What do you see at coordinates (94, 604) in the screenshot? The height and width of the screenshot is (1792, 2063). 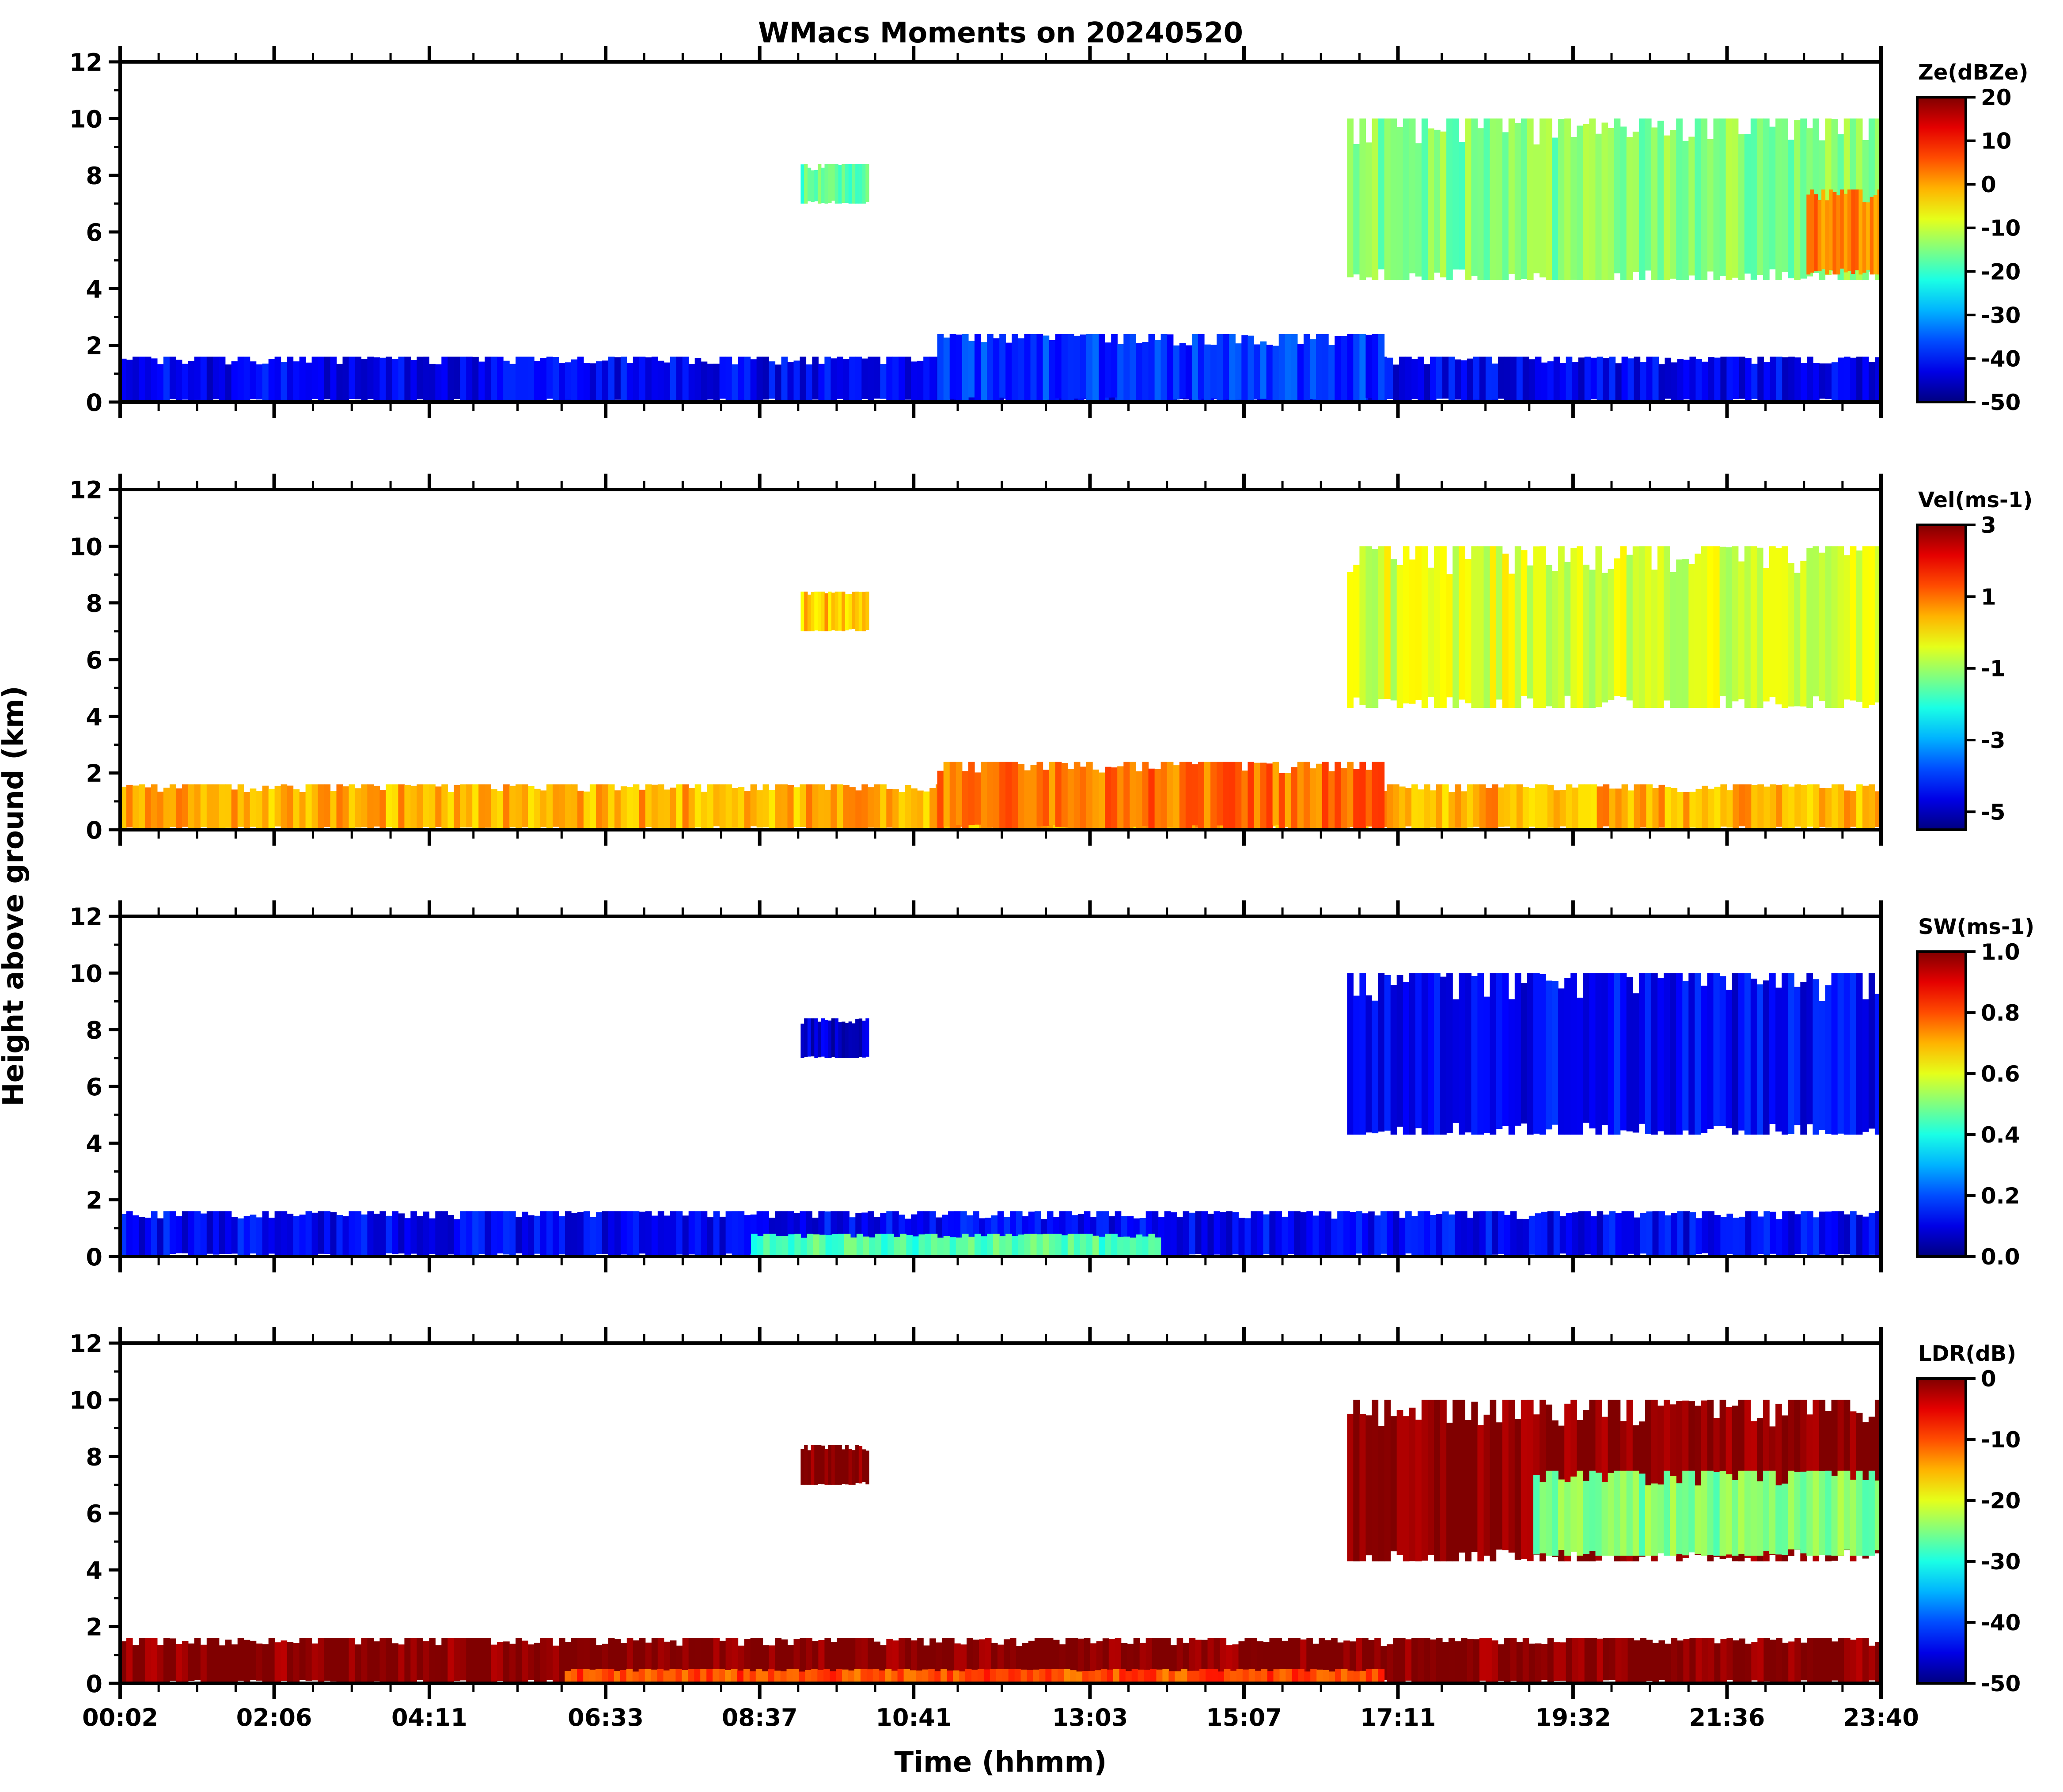 I see `y-tick-label: 8` at bounding box center [94, 604].